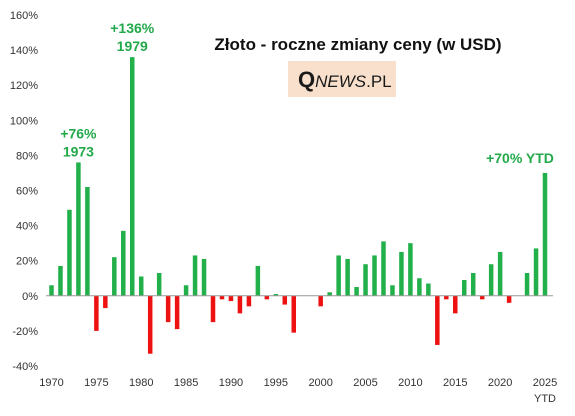  I want to click on bar-2011, so click(419, 287).